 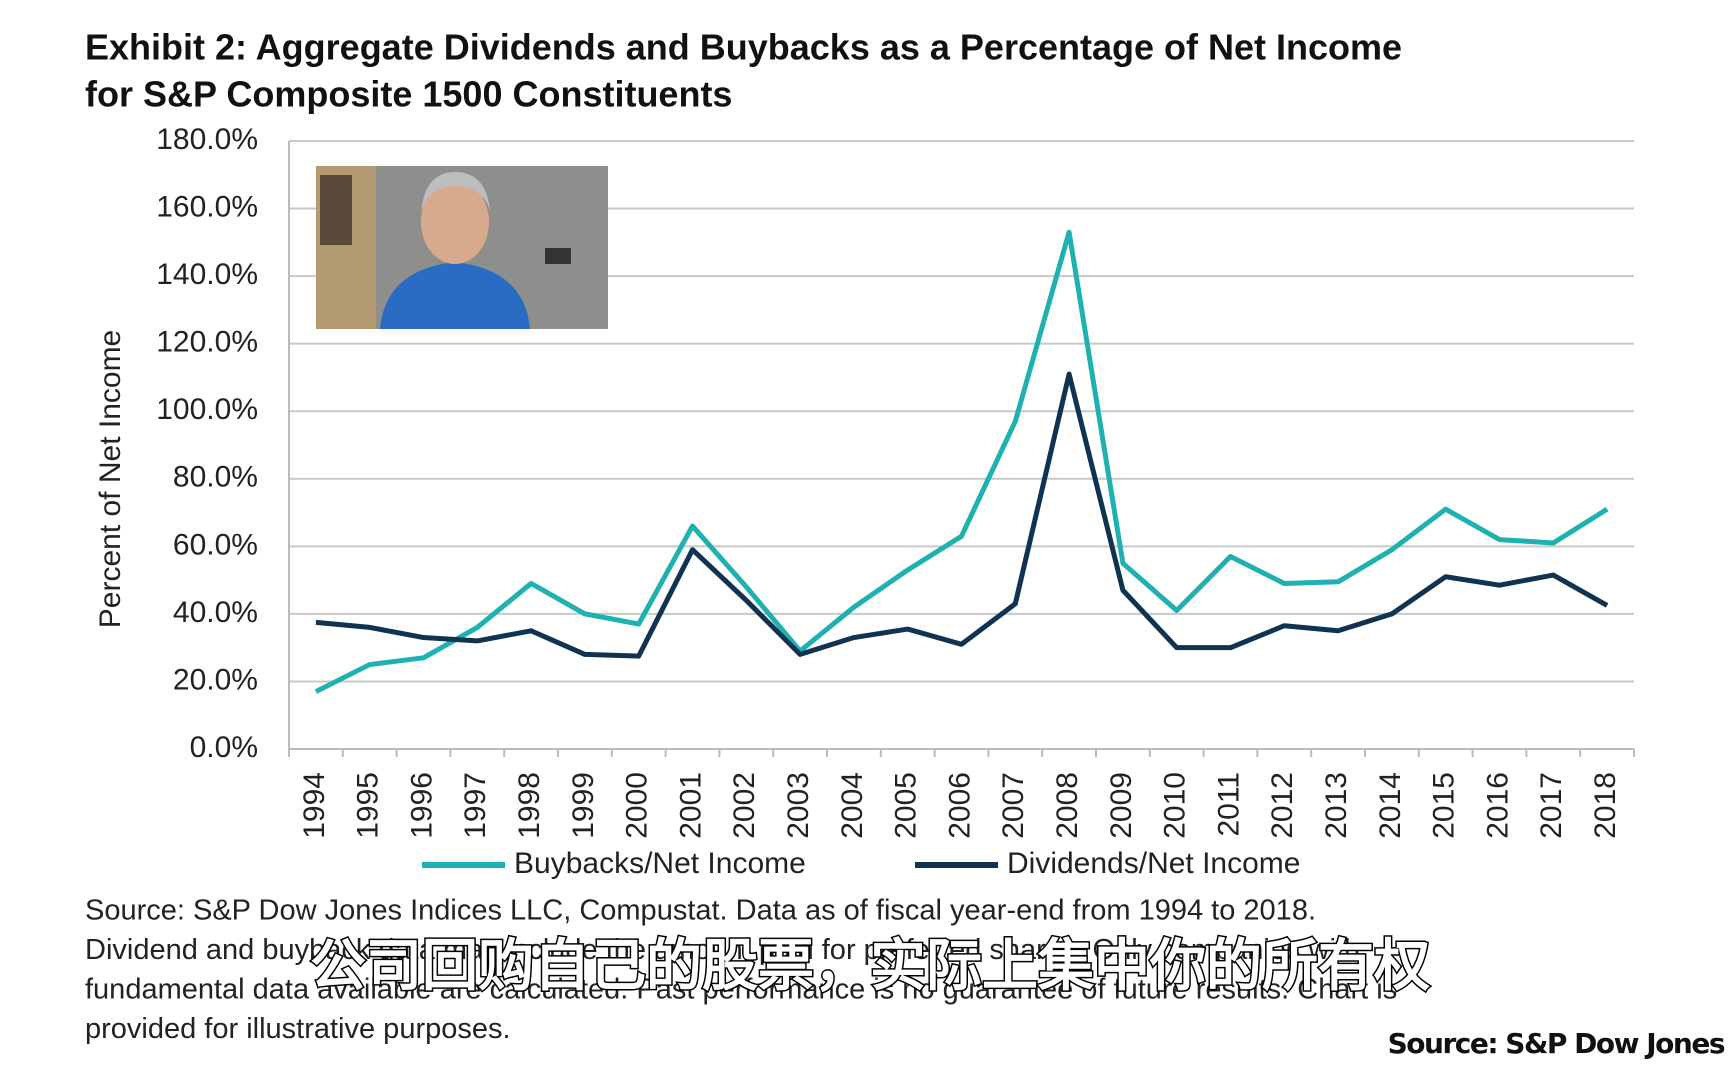 What do you see at coordinates (1336, 805) in the screenshot?
I see `x-tick-label: 2013` at bounding box center [1336, 805].